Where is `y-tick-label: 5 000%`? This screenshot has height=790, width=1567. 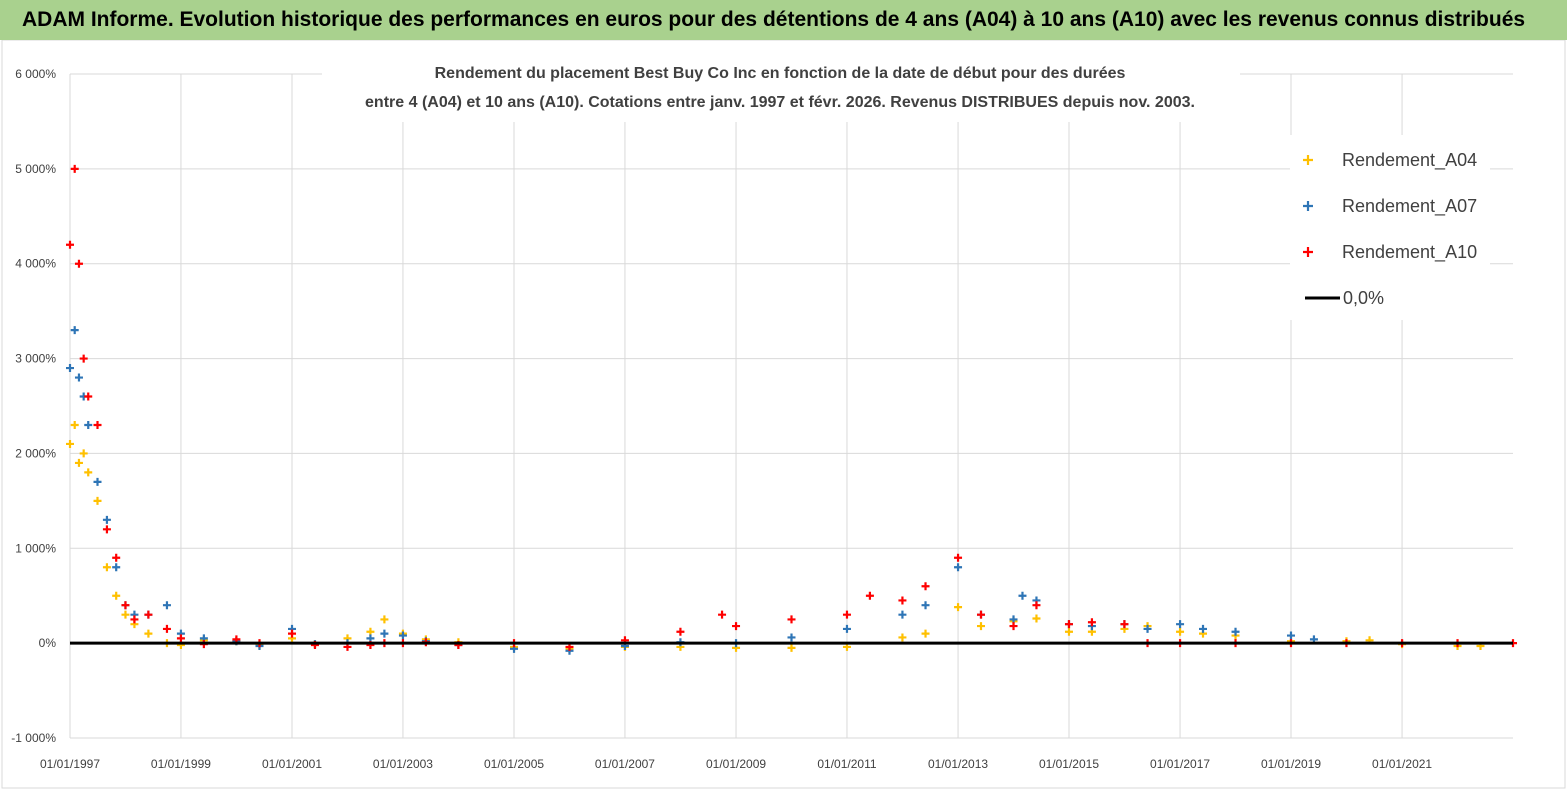
y-tick-label: 5 000% is located at coordinates (35, 169).